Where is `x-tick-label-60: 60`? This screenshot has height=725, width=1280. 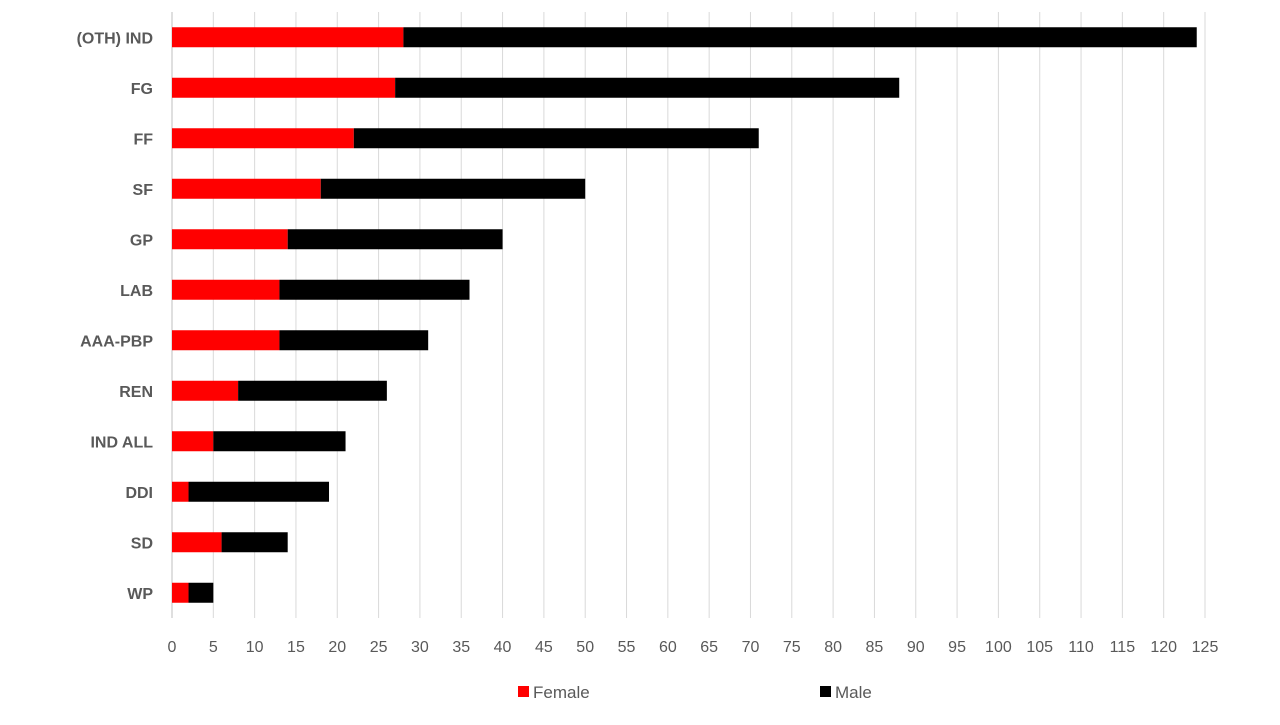
x-tick-label-60: 60 is located at coordinates (668, 647).